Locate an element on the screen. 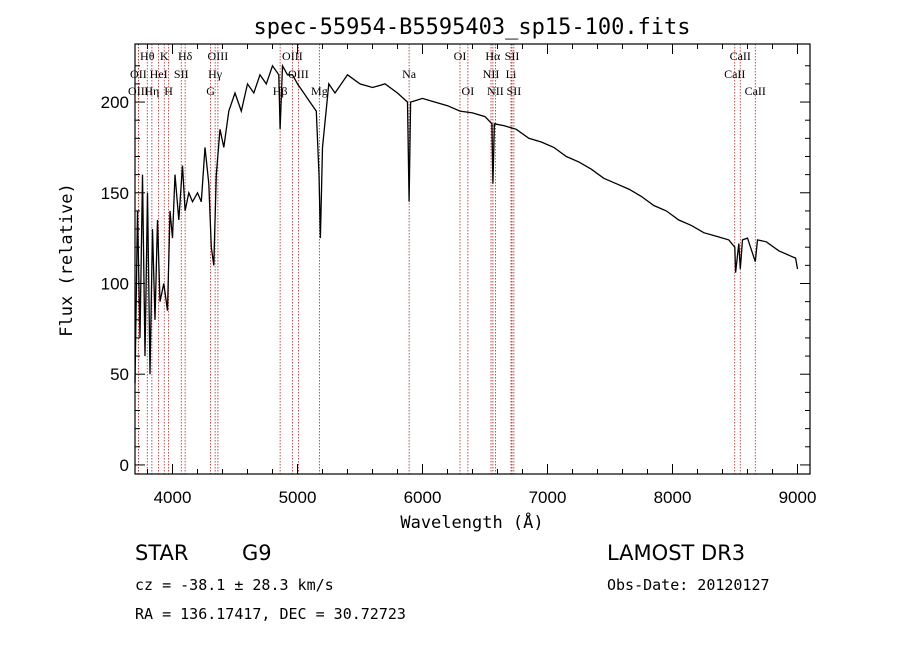 The width and height of the screenshot is (900, 649). subclass-label: G9 is located at coordinates (257, 553).